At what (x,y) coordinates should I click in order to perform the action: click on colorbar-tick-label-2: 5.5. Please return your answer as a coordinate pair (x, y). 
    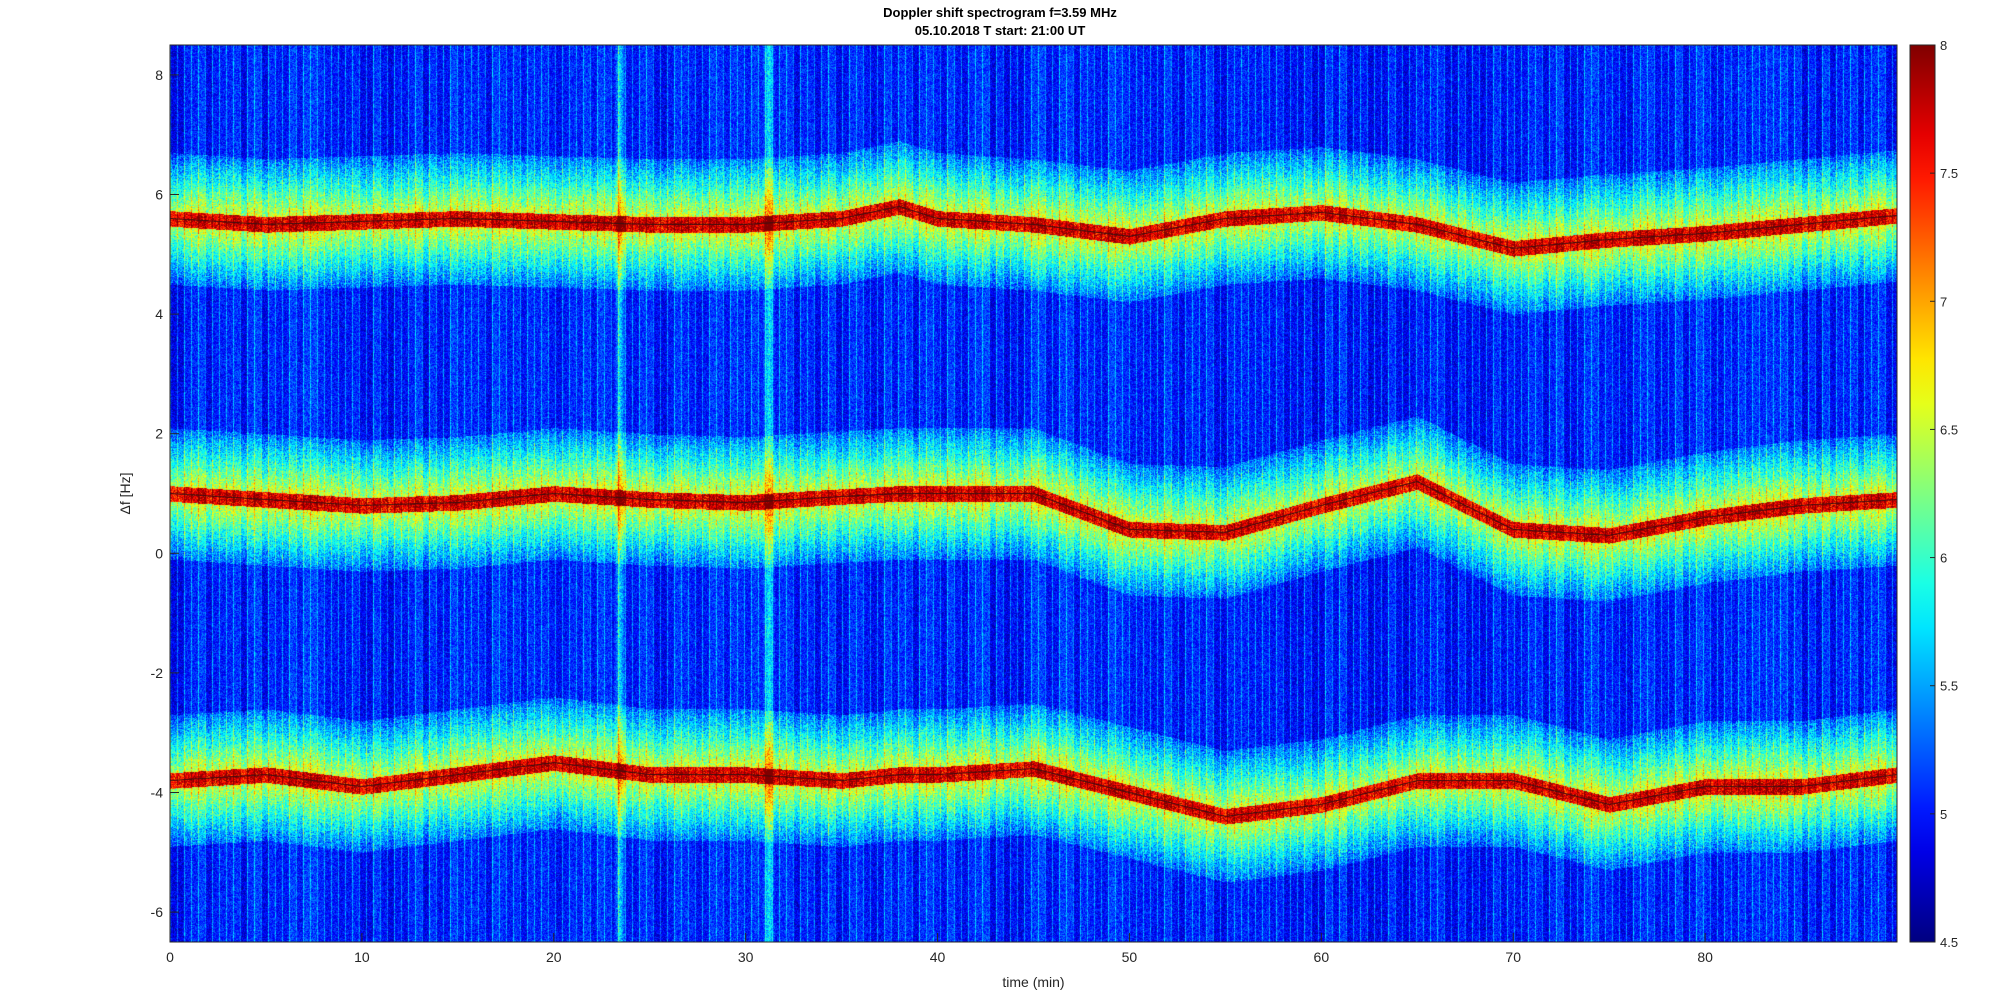
    Looking at the image, I should click on (1949, 686).